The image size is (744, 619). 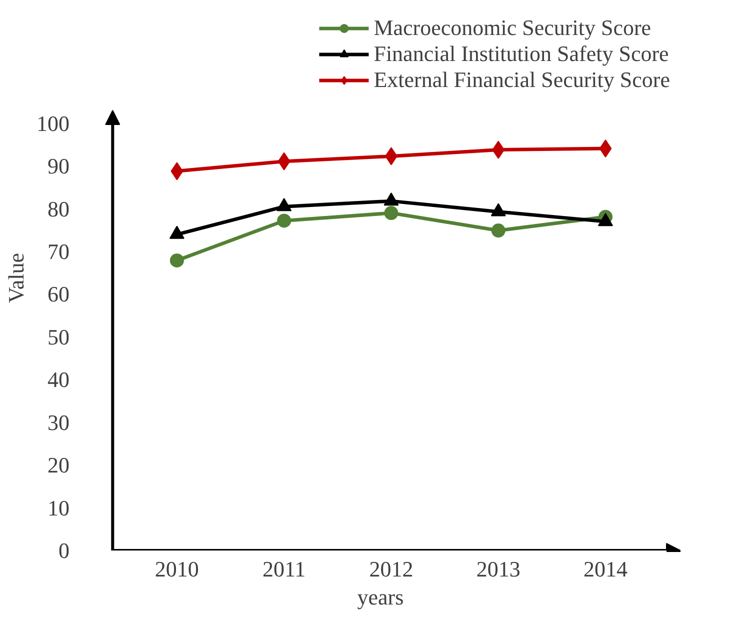 What do you see at coordinates (284, 569) in the screenshot?
I see `x-tick-label: 2011` at bounding box center [284, 569].